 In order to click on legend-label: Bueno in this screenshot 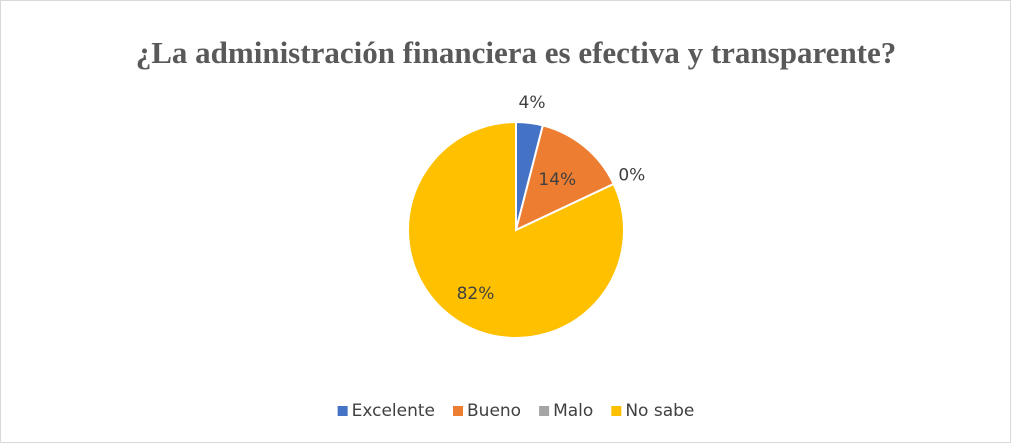, I will do `click(494, 411)`.